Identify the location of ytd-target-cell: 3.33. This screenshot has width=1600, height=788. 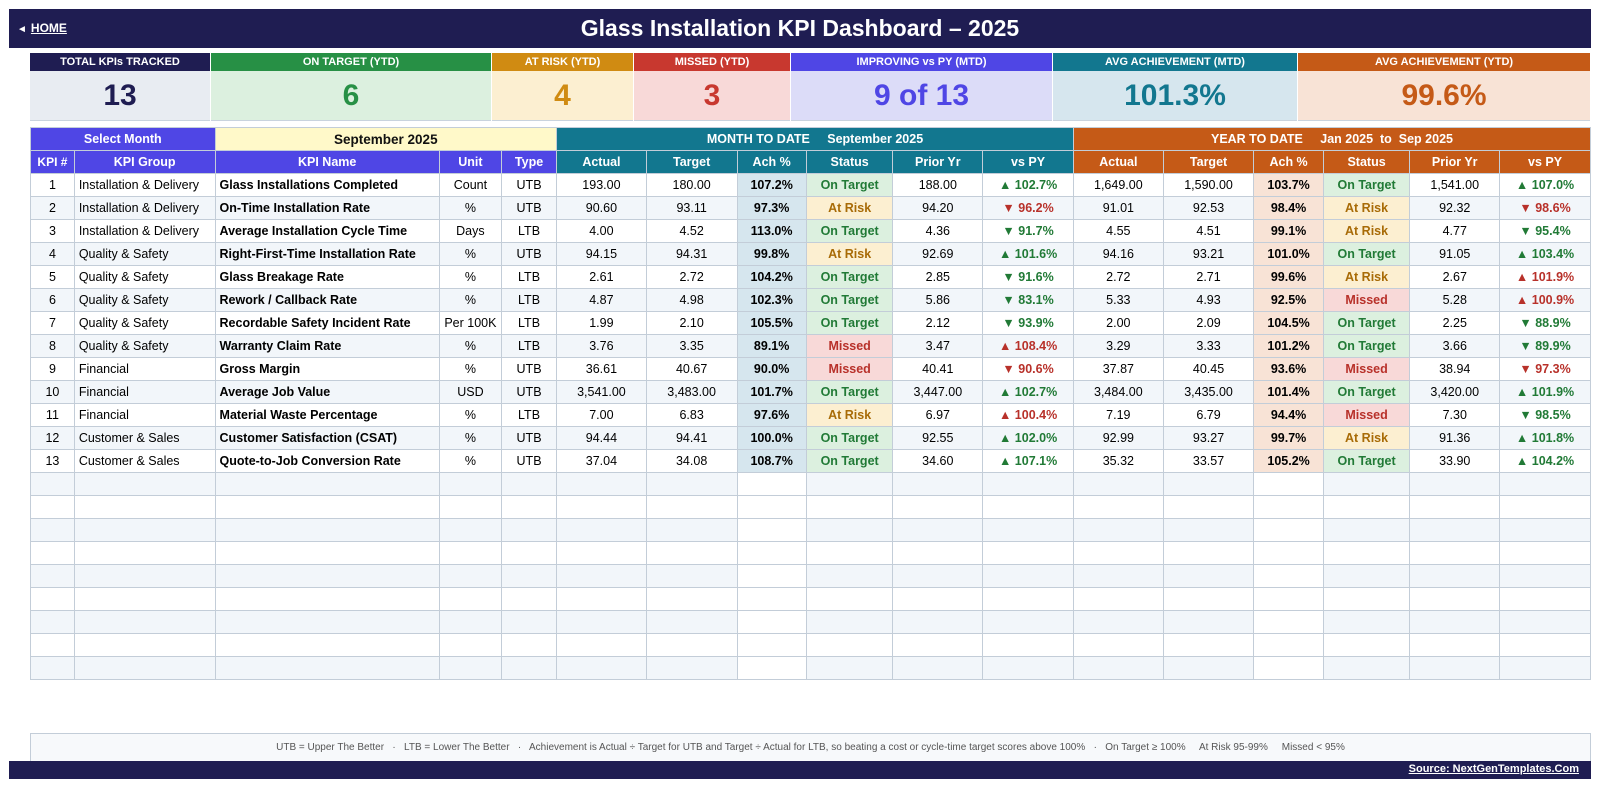
(1208, 346).